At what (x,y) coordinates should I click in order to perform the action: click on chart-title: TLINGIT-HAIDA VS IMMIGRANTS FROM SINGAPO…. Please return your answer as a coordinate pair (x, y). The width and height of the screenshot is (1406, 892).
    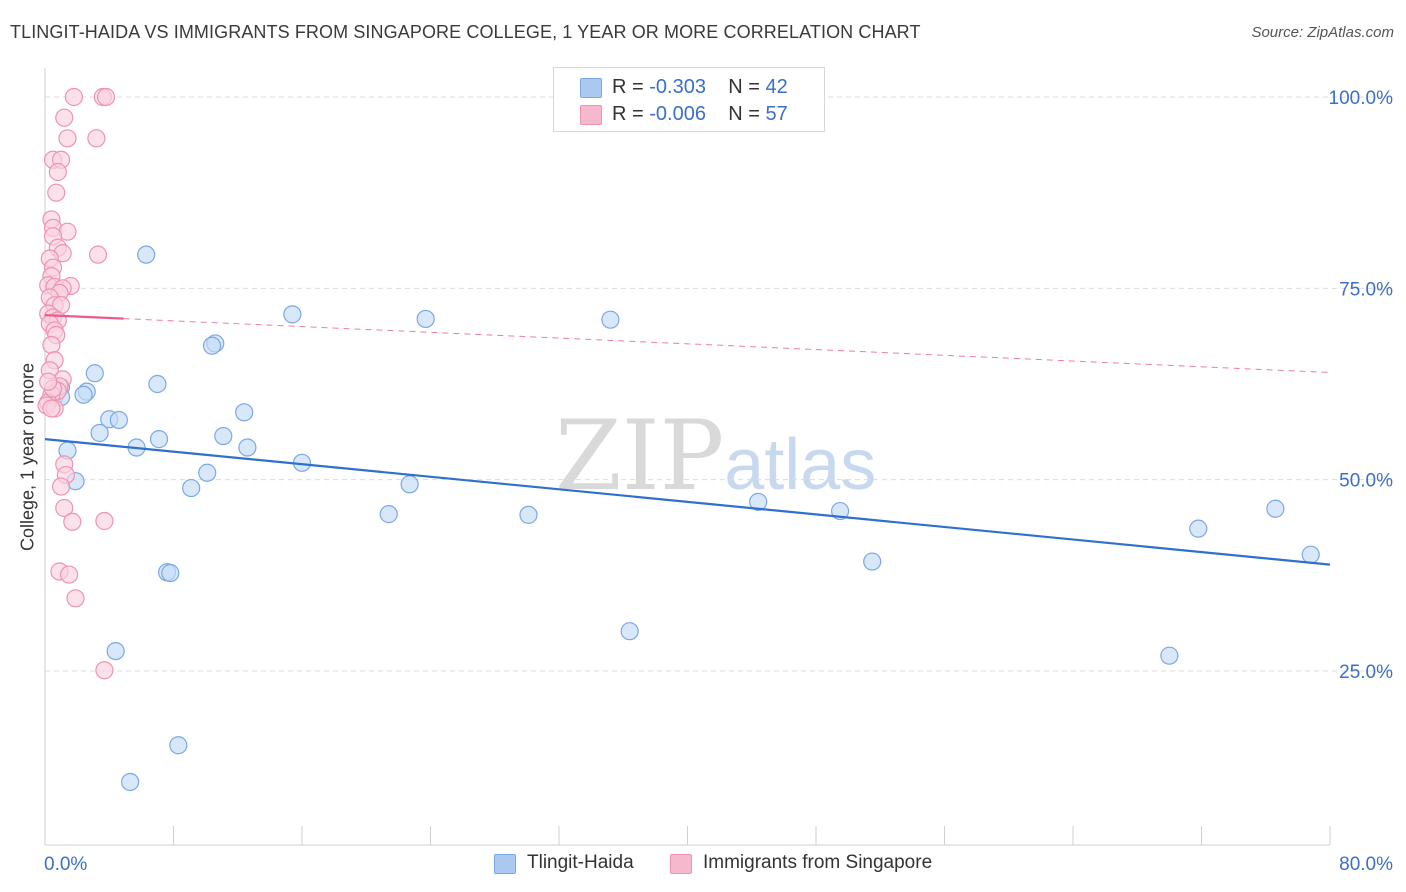
    Looking at the image, I should click on (465, 32).